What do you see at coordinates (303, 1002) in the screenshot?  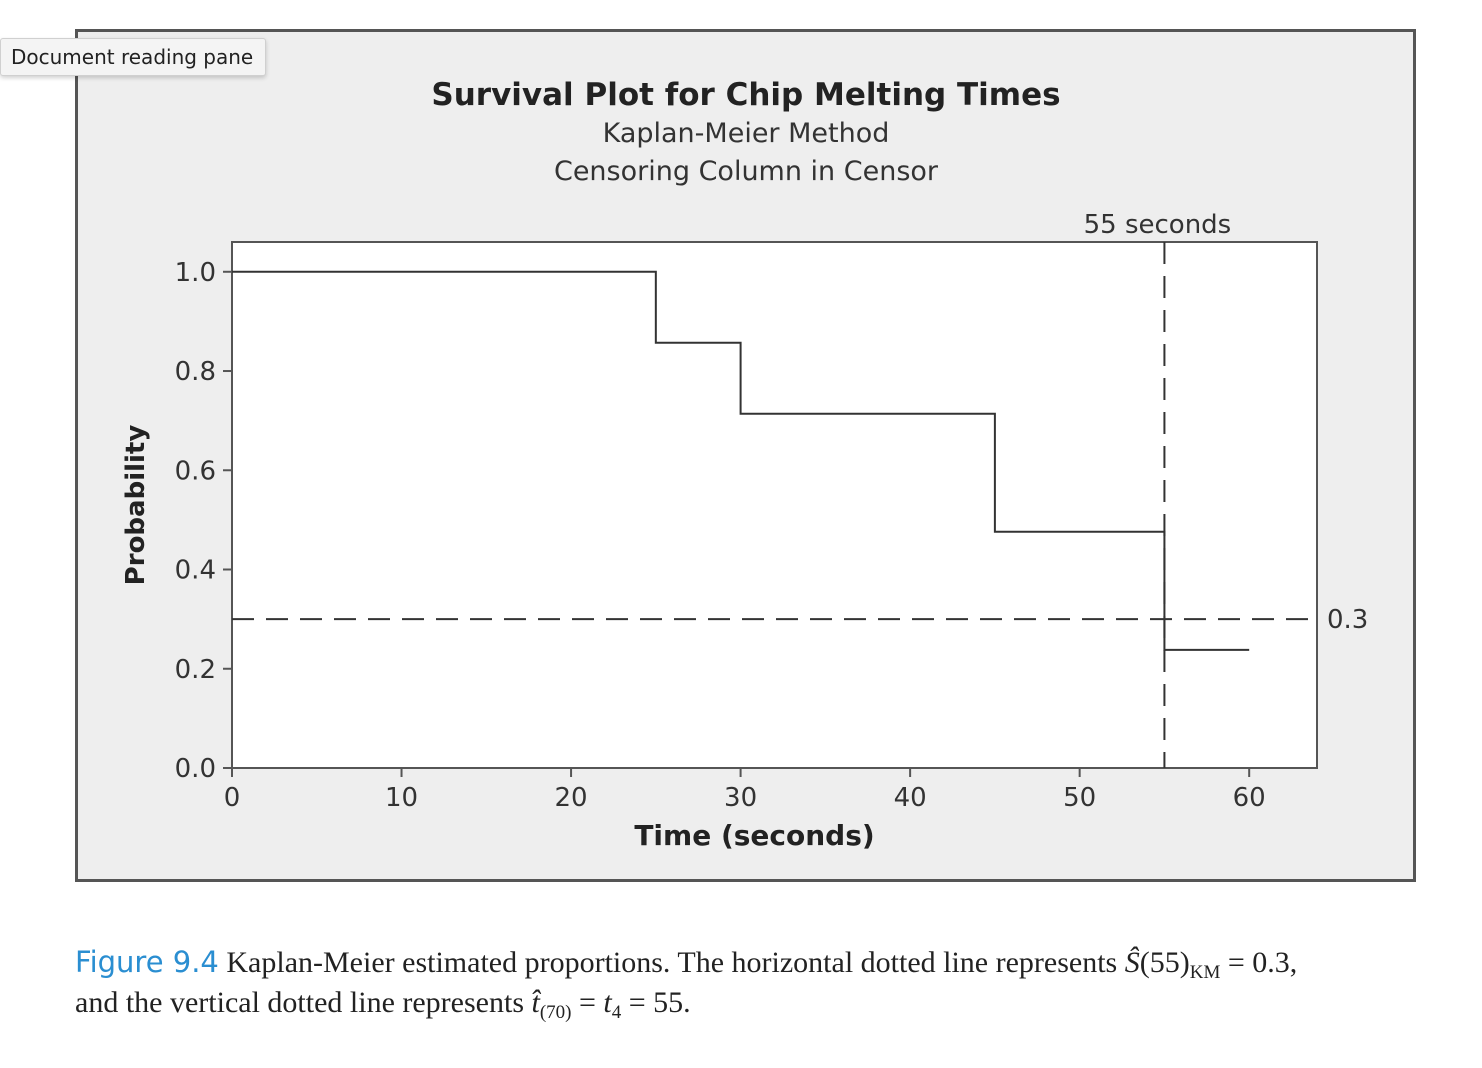 I see `caption-text-2: and the vertical dotted line represents` at bounding box center [303, 1002].